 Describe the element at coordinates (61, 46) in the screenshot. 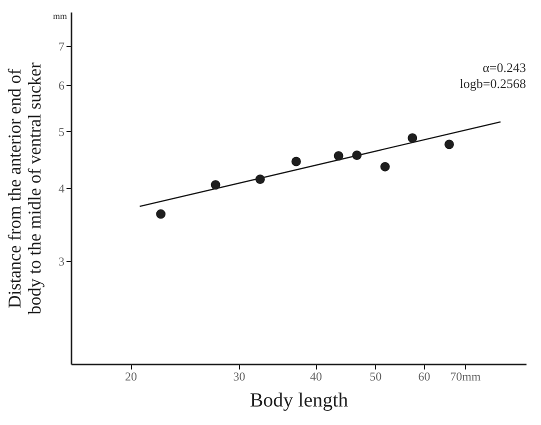

I see `y-tick-label: 7` at that location.